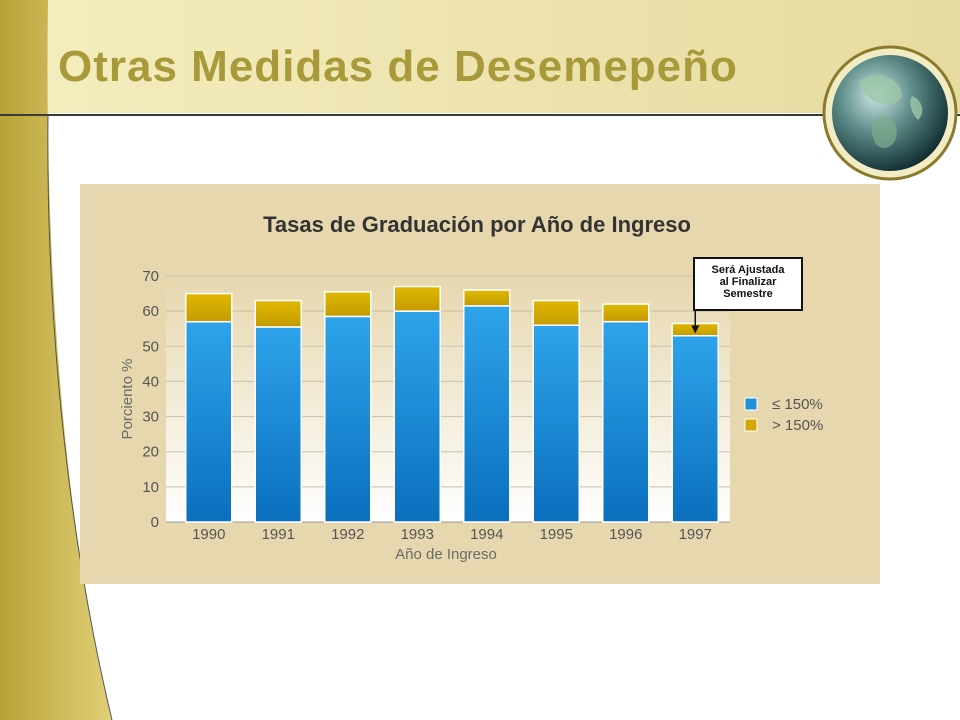 The height and width of the screenshot is (720, 960). Describe the element at coordinates (797, 425) in the screenshot. I see `legend-label: > 150%` at that location.